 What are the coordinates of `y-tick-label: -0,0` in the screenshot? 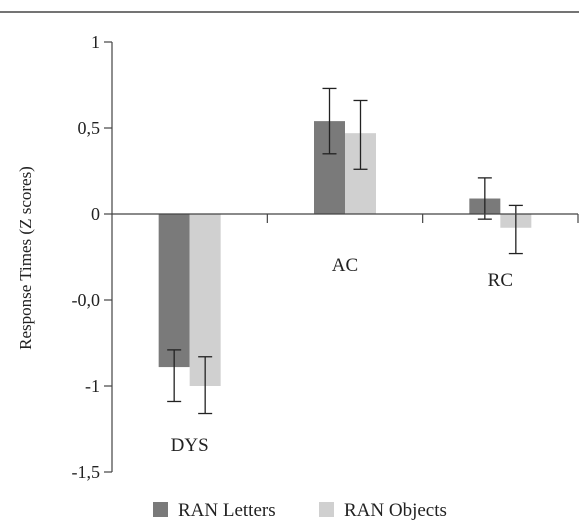 It's located at (86, 300).